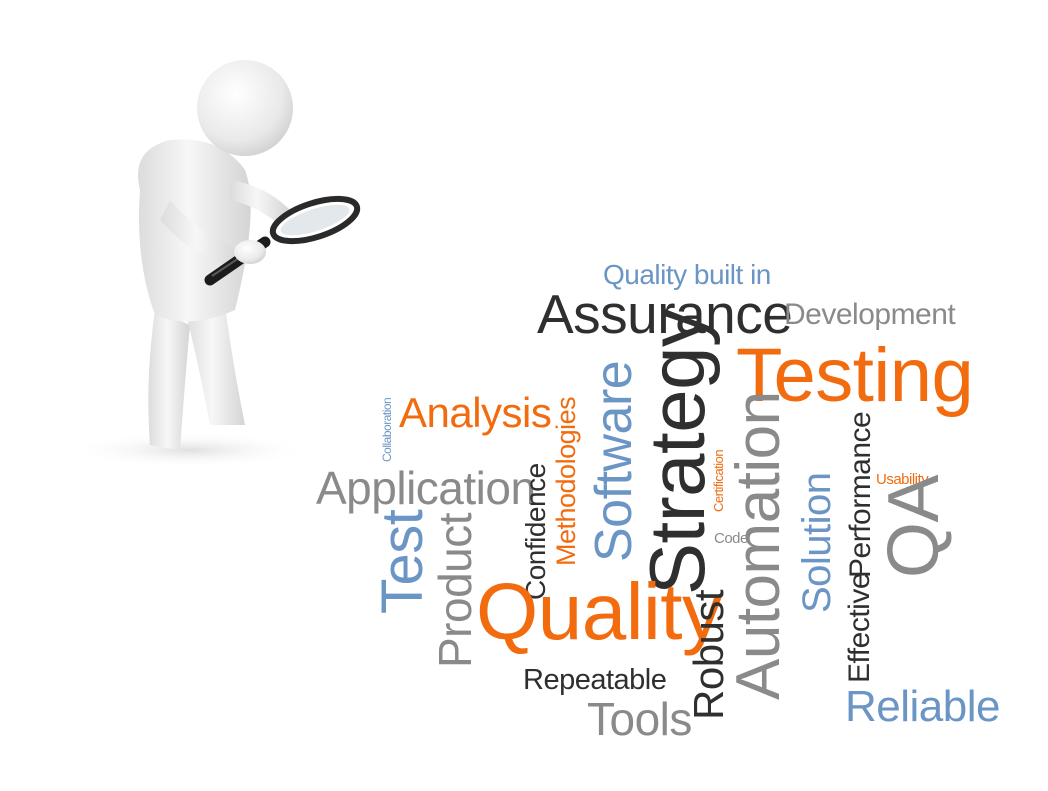  What do you see at coordinates (817, 542) in the screenshot?
I see `word-solution: Solution` at bounding box center [817, 542].